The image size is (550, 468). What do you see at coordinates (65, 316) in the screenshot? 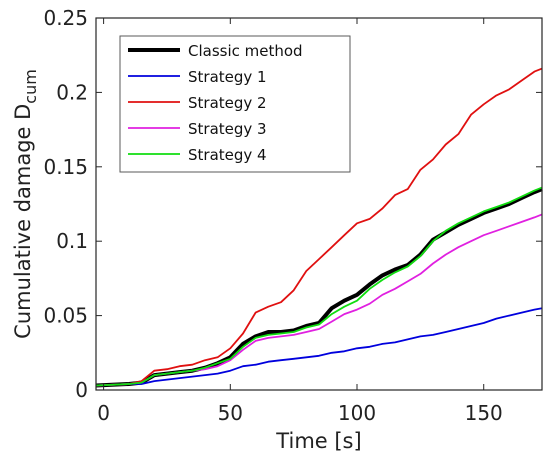
I see `y-tick-label: 0.05` at bounding box center [65, 316].